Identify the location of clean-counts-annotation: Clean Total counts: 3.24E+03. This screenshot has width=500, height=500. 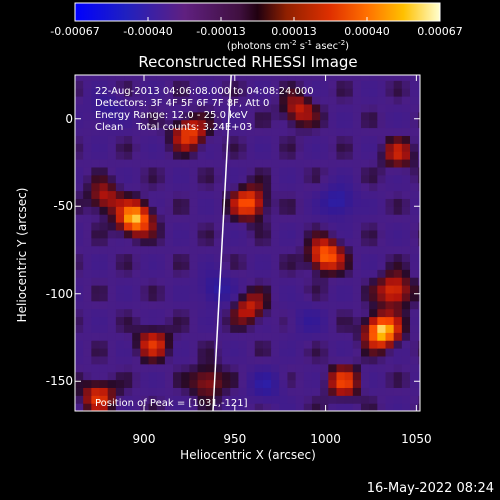
(174, 127).